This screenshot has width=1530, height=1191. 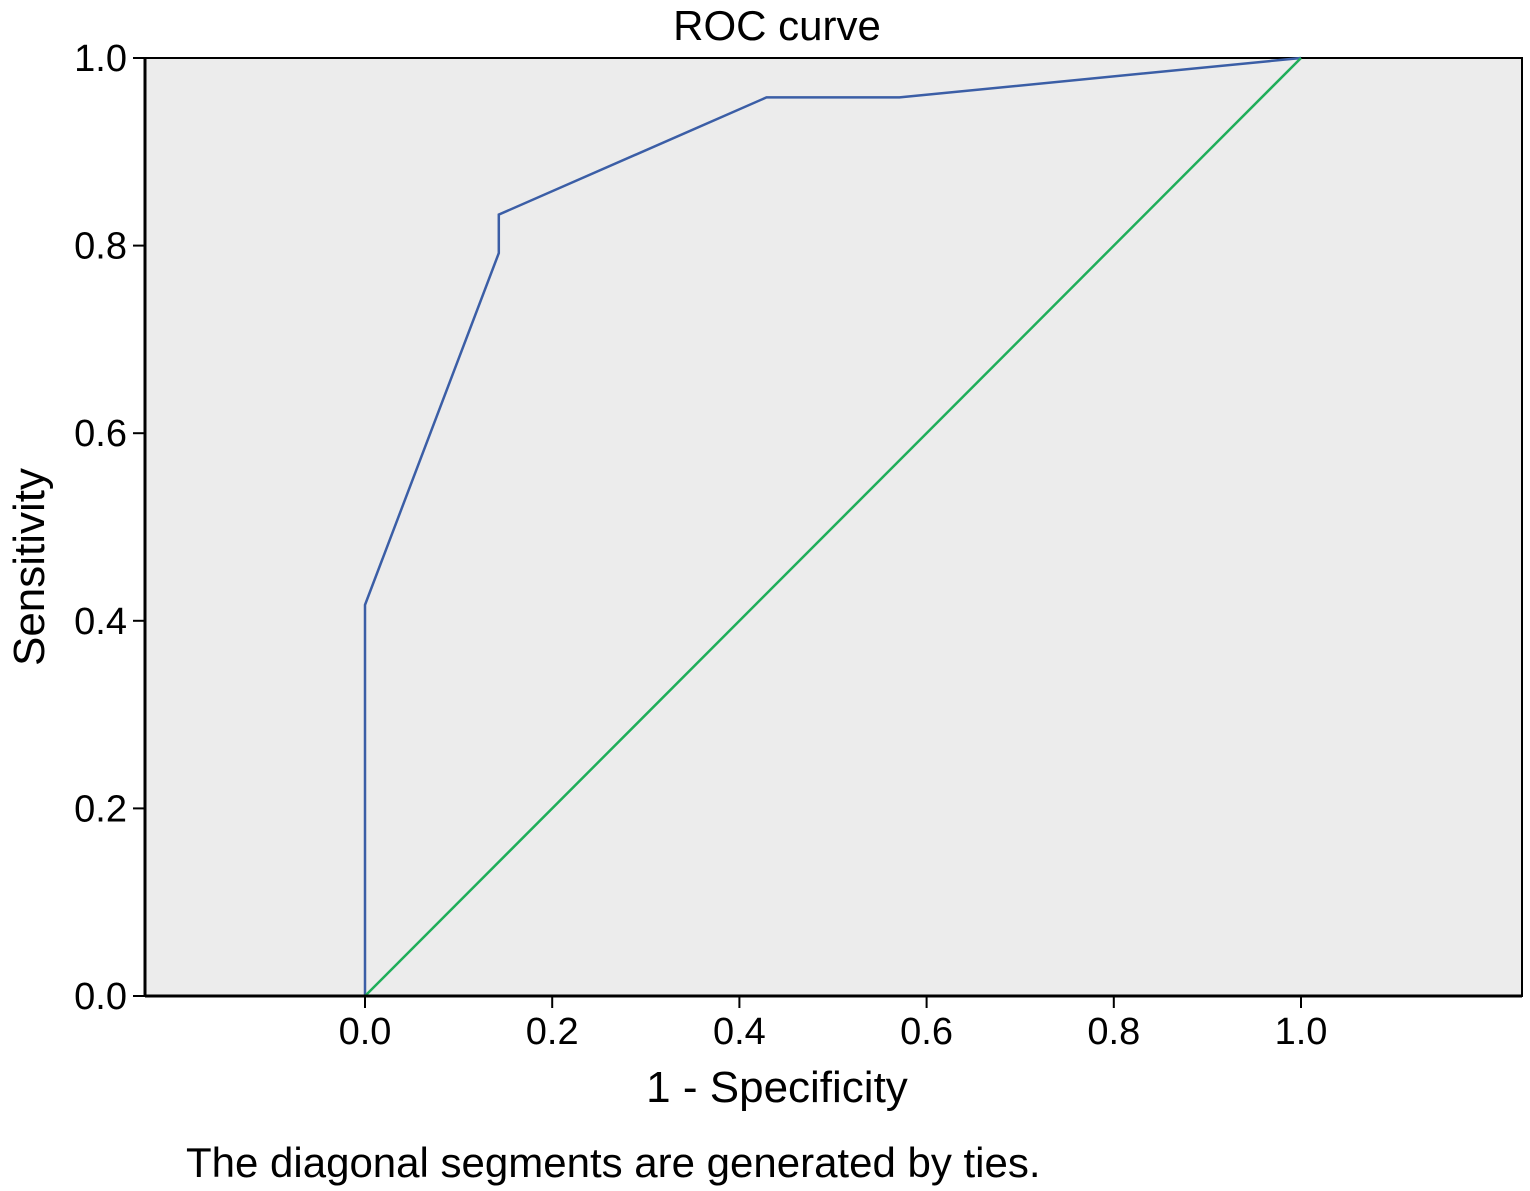 What do you see at coordinates (777, 25) in the screenshot?
I see `chart-title: ROC curve` at bounding box center [777, 25].